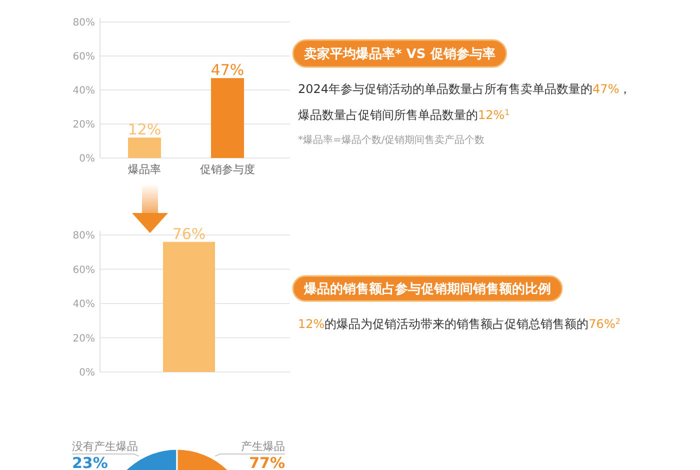  I want to click on text: 爆品数量占促销间所售单品数量的12%$^{1}$, so click(404, 115).